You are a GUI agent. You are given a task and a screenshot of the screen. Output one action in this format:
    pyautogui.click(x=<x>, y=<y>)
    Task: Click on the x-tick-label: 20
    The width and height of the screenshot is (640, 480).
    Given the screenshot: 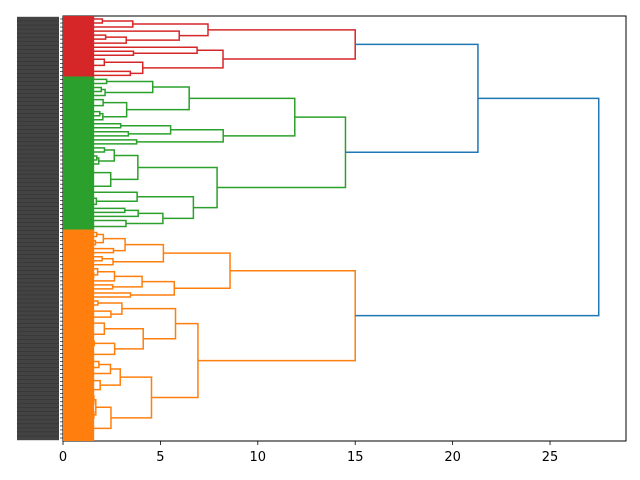 What is the action you would take?
    pyautogui.click(x=452, y=457)
    